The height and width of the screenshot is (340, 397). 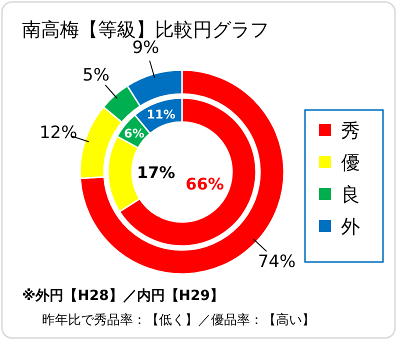 I want to click on legend-label: 優, so click(x=350, y=163).